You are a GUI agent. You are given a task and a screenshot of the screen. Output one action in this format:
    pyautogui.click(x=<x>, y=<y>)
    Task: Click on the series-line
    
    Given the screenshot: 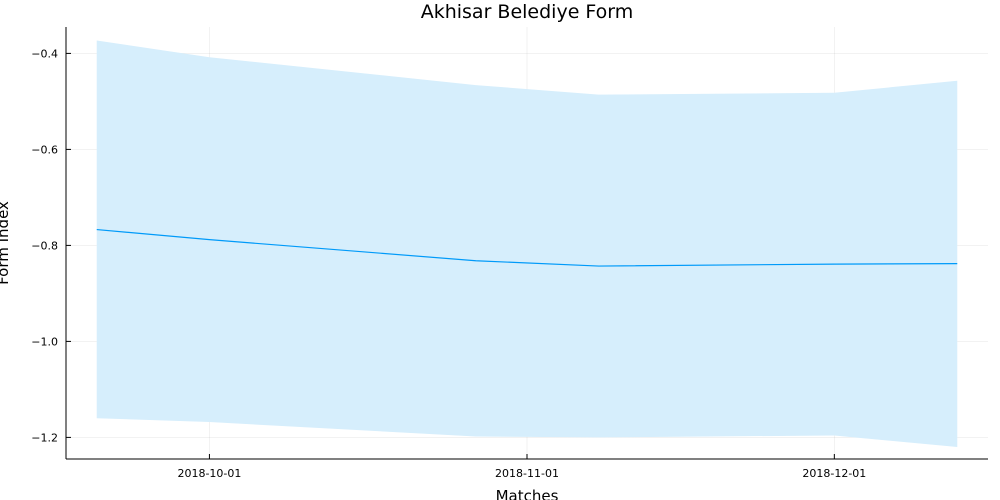 What is the action you would take?
    pyautogui.click(x=527, y=247)
    